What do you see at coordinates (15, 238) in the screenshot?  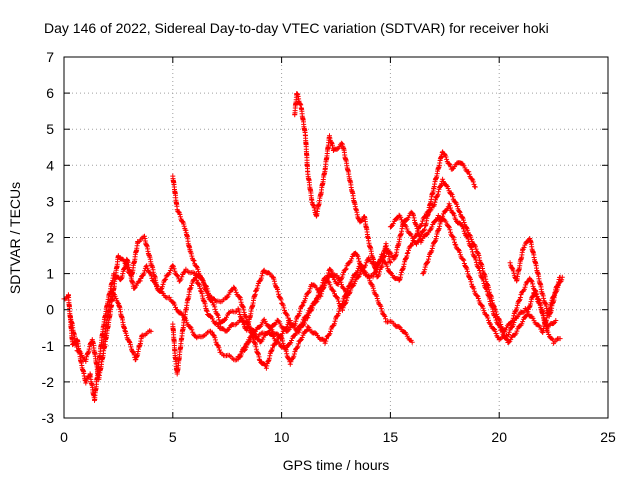 I see `y-axis-label: SDTVAR / TECUs` at bounding box center [15, 238].